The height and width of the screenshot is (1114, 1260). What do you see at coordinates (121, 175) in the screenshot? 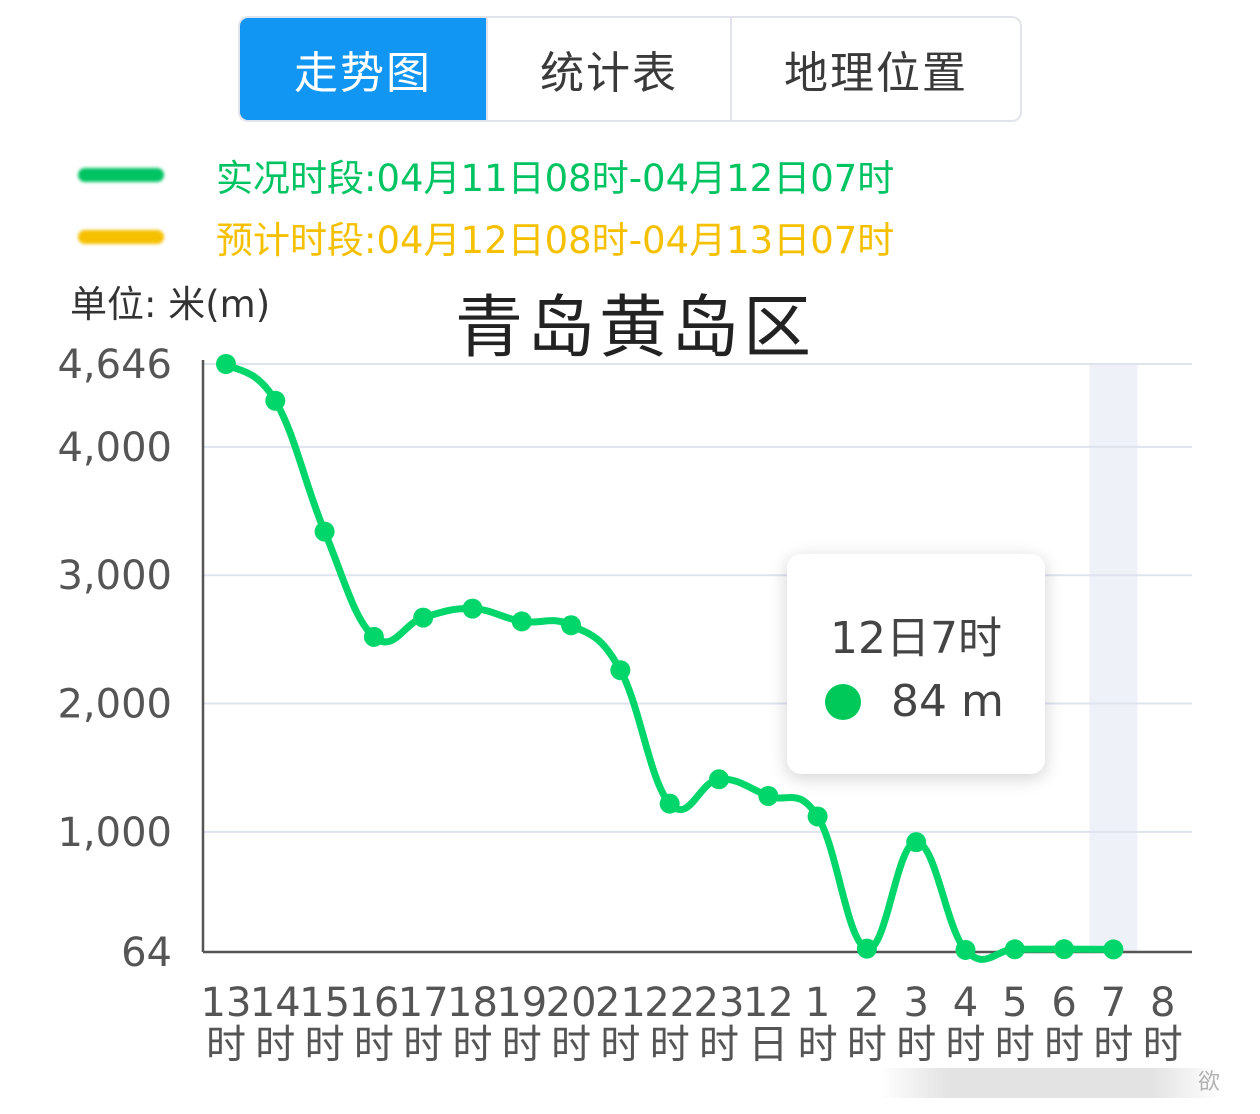
I see `legend-actual-swatch` at bounding box center [121, 175].